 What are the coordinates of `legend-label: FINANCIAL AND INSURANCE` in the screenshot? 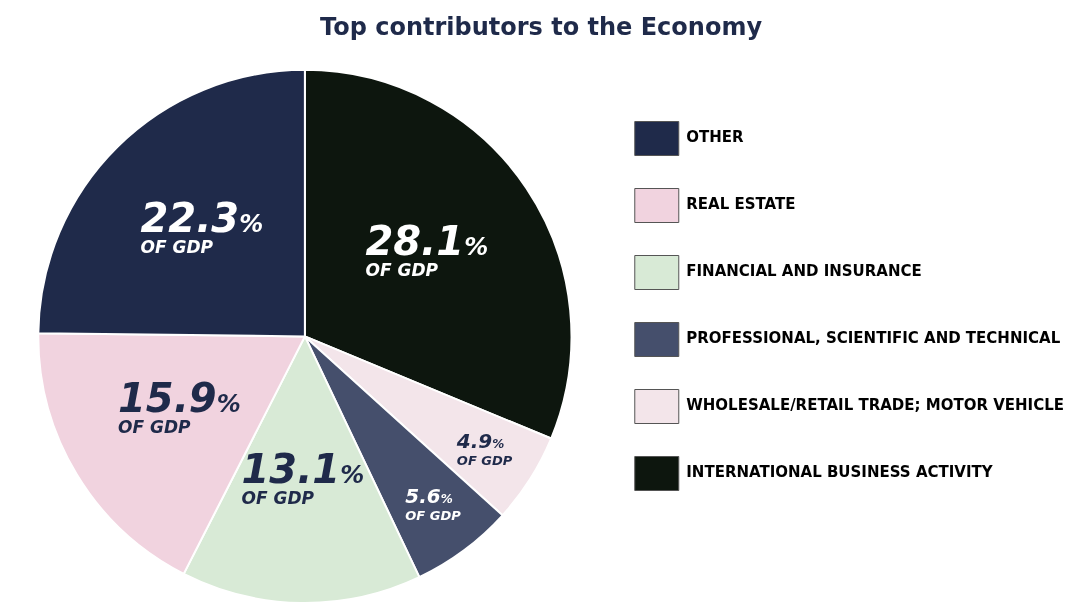 It's located at (804, 271).